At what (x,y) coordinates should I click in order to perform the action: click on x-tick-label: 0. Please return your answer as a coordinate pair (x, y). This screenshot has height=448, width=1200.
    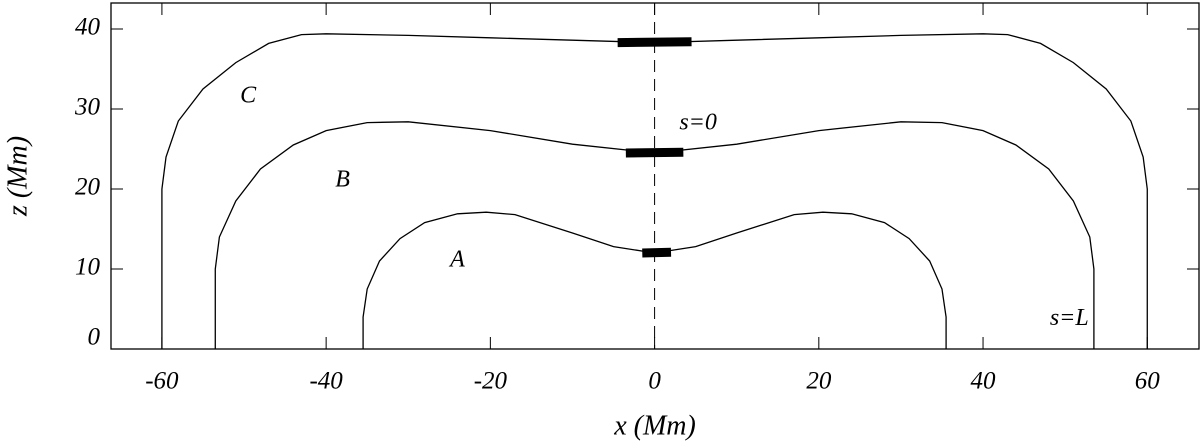
    Looking at the image, I should click on (654, 381).